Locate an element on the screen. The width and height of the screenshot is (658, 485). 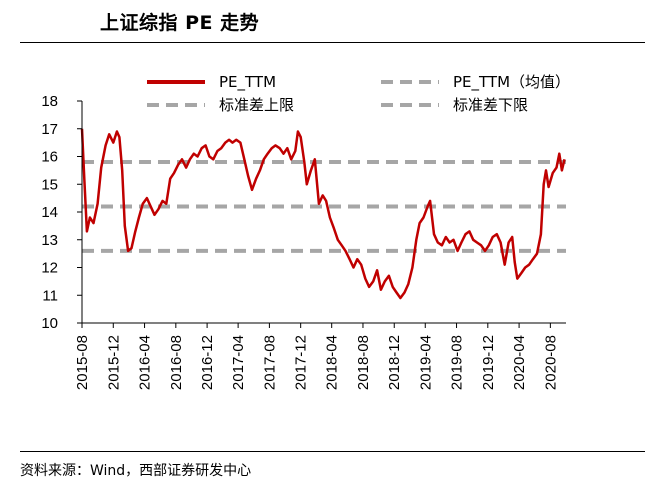
y-tick-label: 13 is located at coordinates (49, 240).